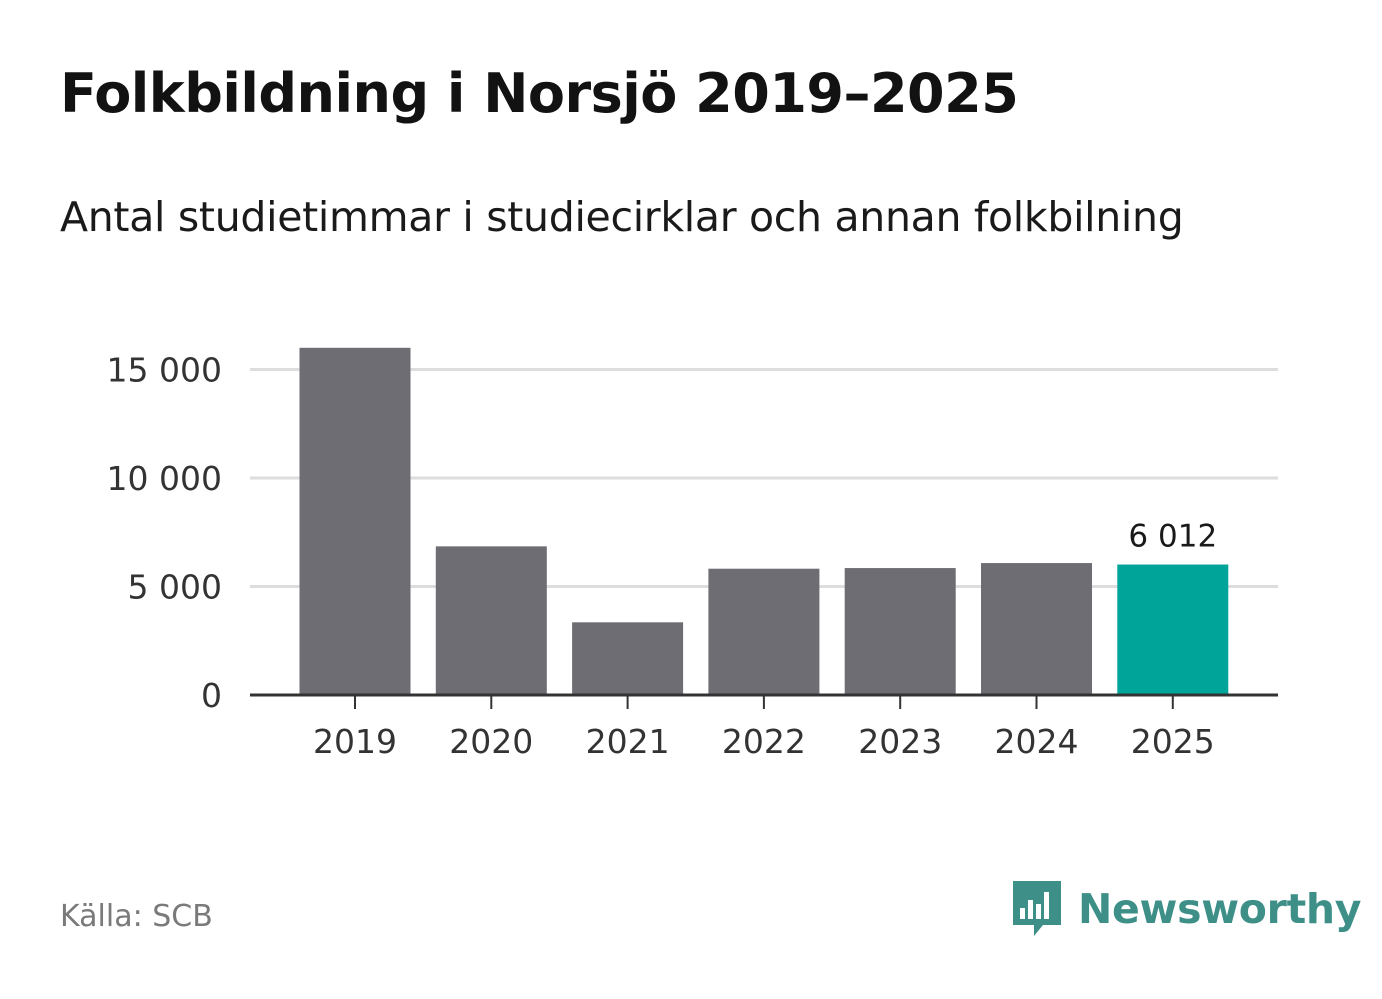 This screenshot has width=1382, height=999. I want to click on y-tick-label: 15 000, so click(164, 370).